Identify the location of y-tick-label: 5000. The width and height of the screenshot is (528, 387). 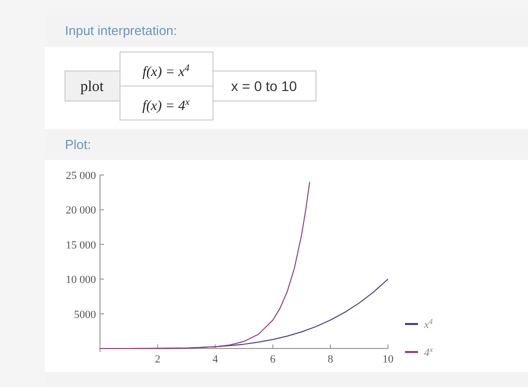
(85, 314).